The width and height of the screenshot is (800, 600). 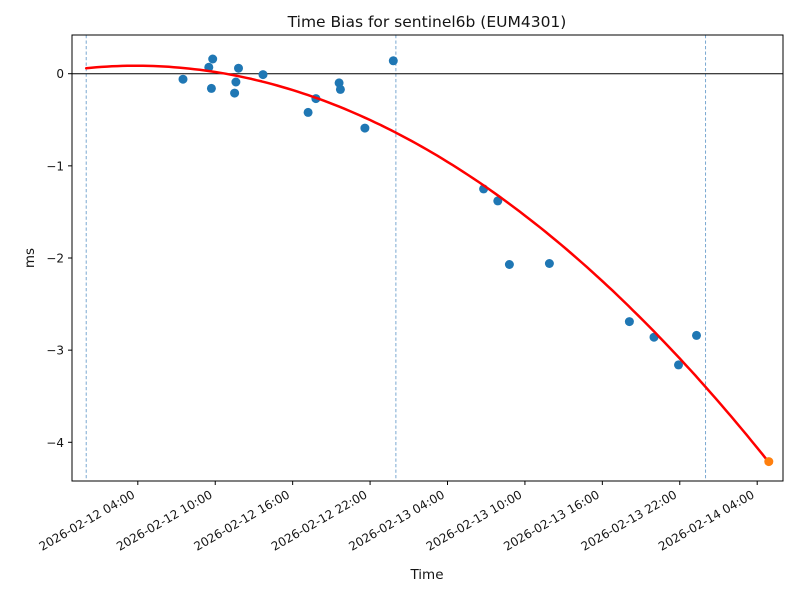 I want to click on x-axis-label: Time, so click(x=426, y=575).